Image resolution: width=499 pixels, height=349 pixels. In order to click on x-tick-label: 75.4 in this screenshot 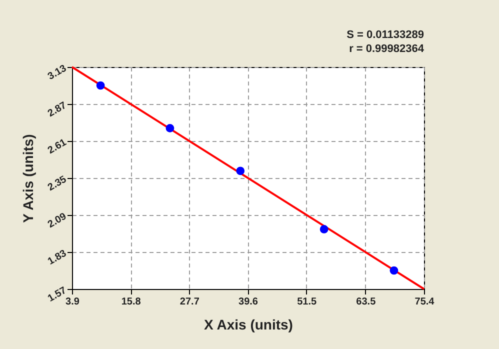, I will do `click(424, 302)`.